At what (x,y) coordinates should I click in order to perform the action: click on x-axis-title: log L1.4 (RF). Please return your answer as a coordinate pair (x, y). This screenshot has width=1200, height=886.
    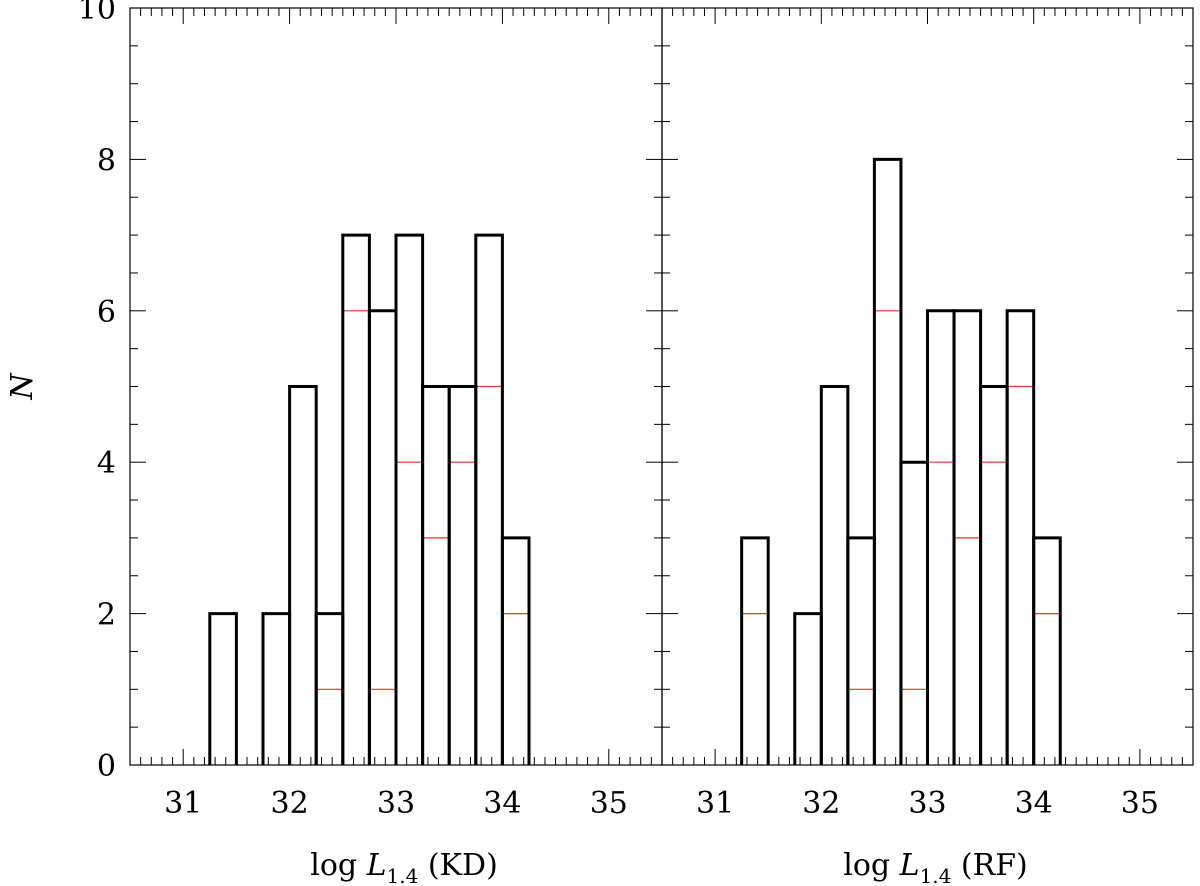
    Looking at the image, I should click on (935, 867).